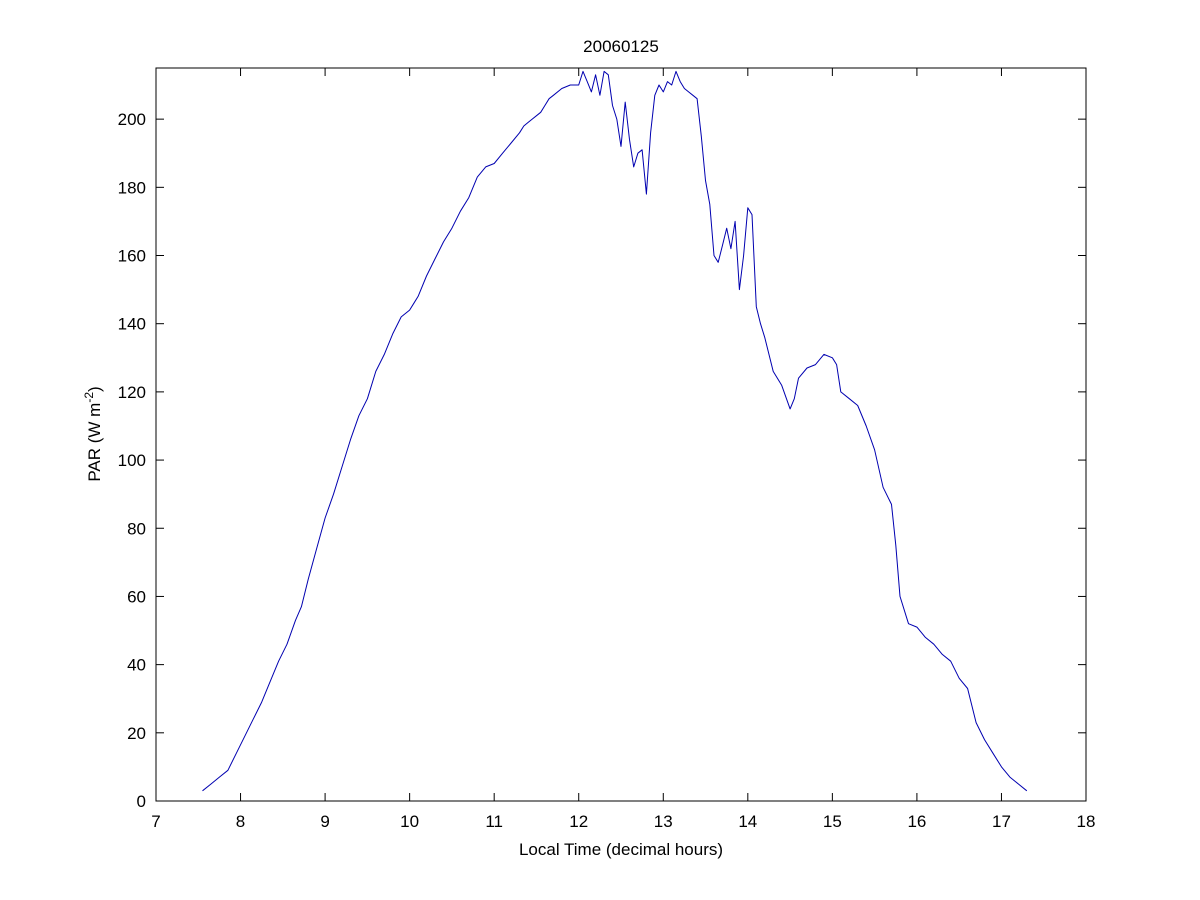  Describe the element at coordinates (621, 849) in the screenshot. I see `x-axis-title: Local Time (decimal hours)` at that location.